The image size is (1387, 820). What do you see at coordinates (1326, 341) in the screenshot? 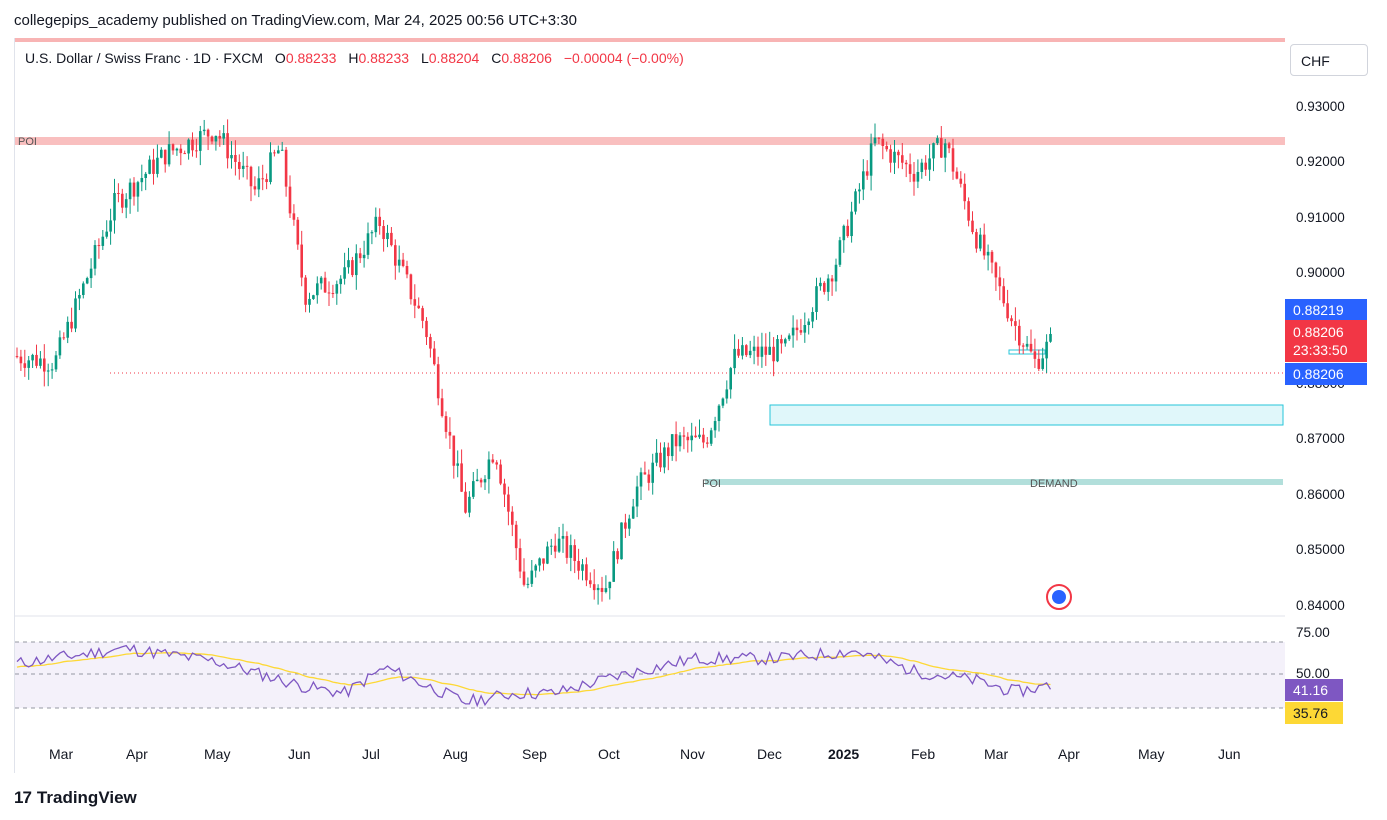
I see `last-price-tag: 0.88206 23:33:50` at bounding box center [1326, 341].